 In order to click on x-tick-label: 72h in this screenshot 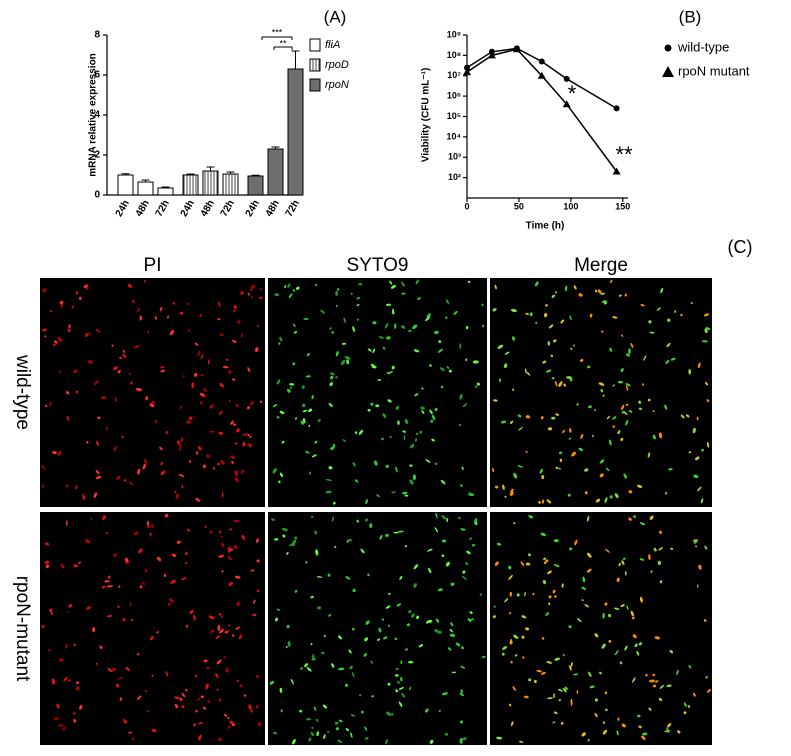, I will do `click(228, 208)`.